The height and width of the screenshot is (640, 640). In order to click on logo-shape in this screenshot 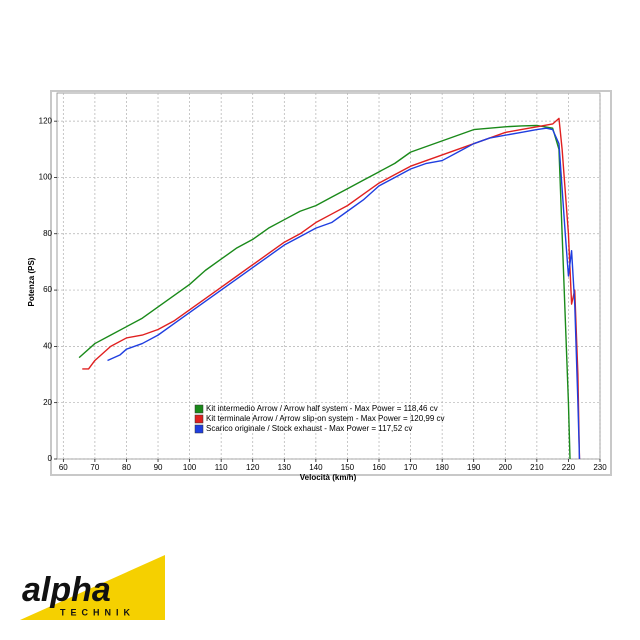, I will do `click(92, 587)`.